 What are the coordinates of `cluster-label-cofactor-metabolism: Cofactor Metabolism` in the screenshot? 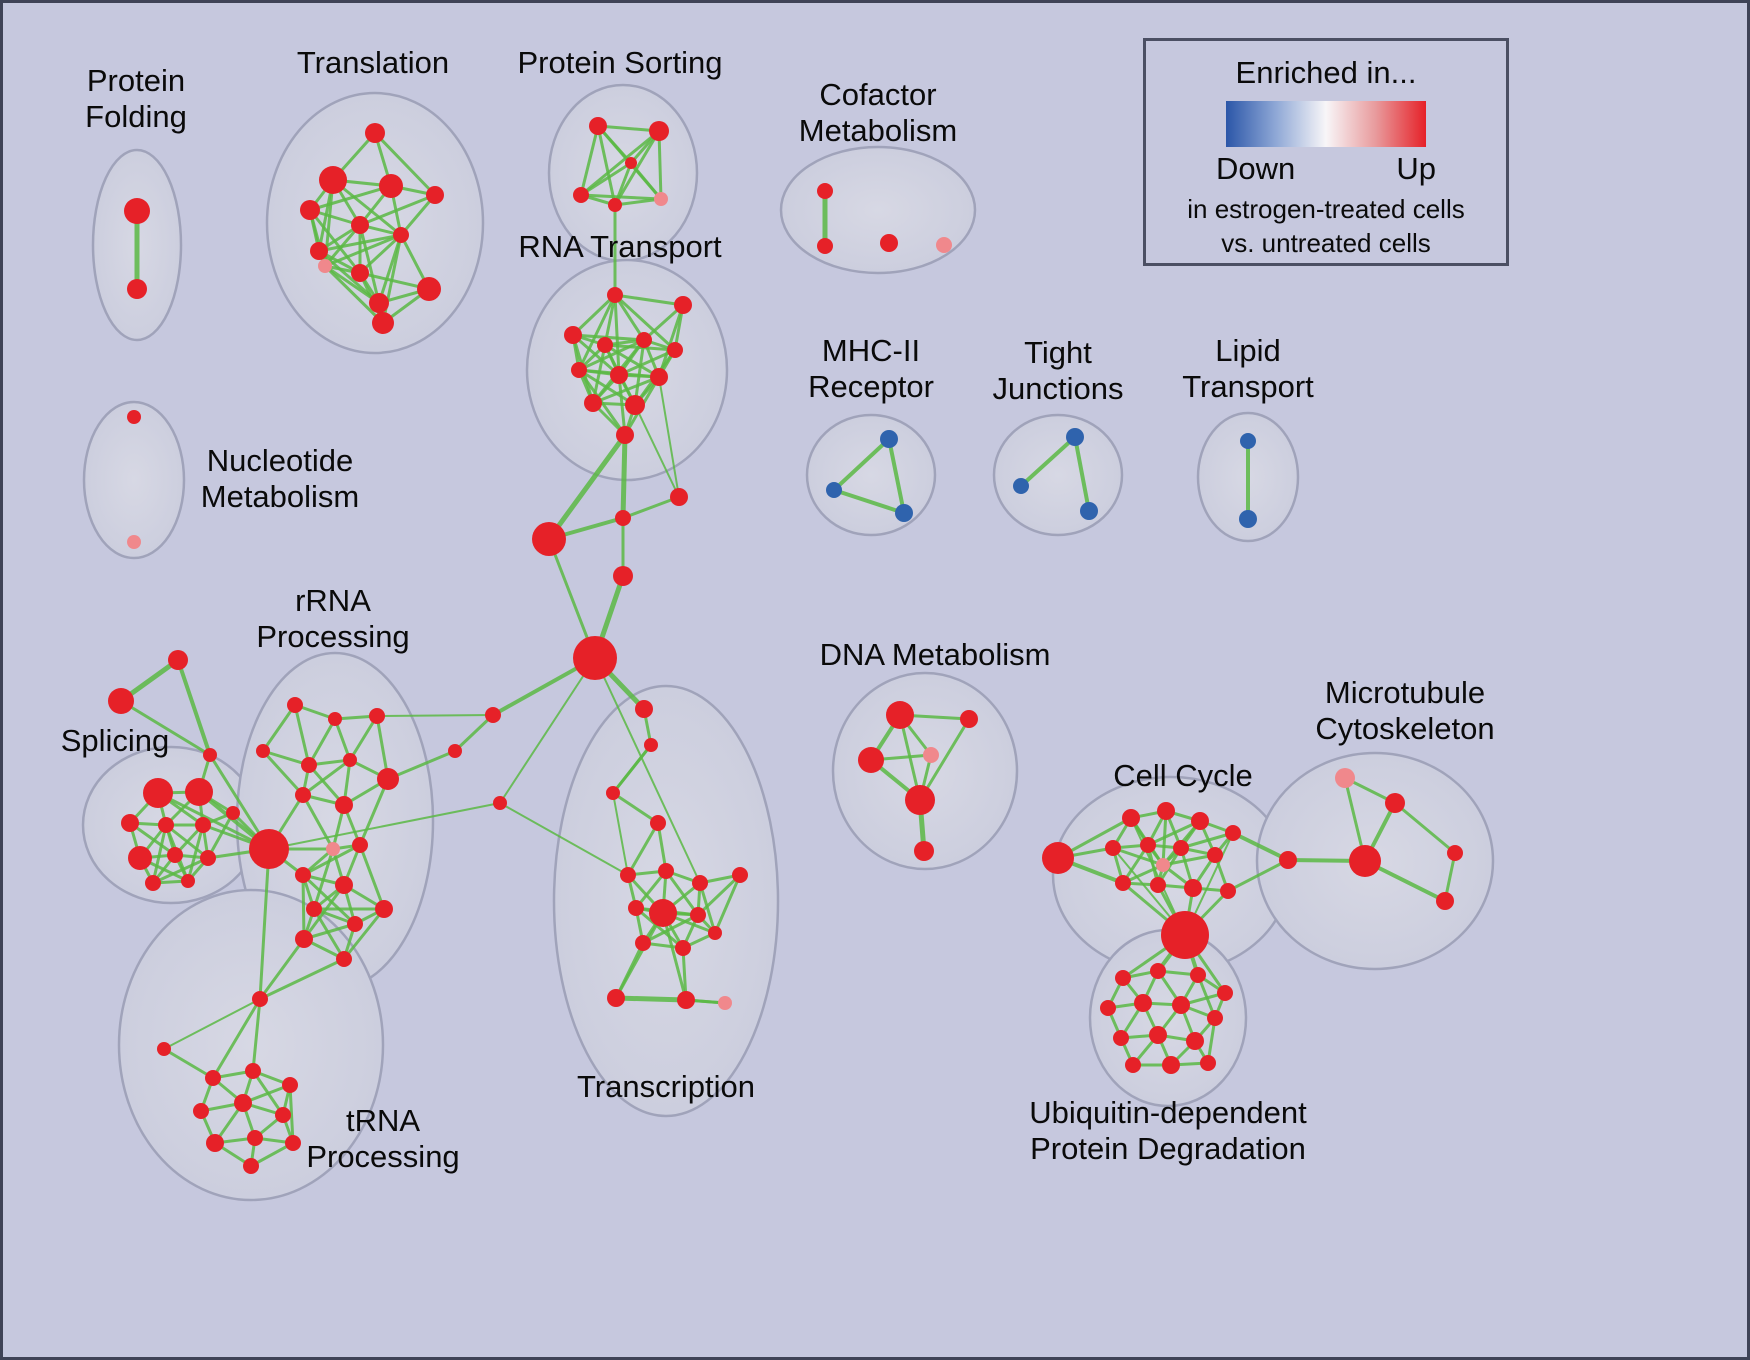 It's located at (878, 112).